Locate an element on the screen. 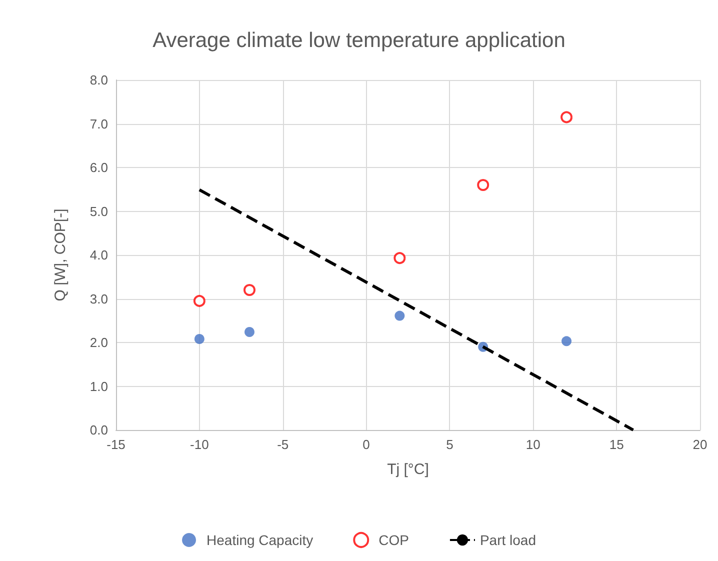 The image size is (718, 561). legend-label: Heating Capacity is located at coordinates (260, 540).